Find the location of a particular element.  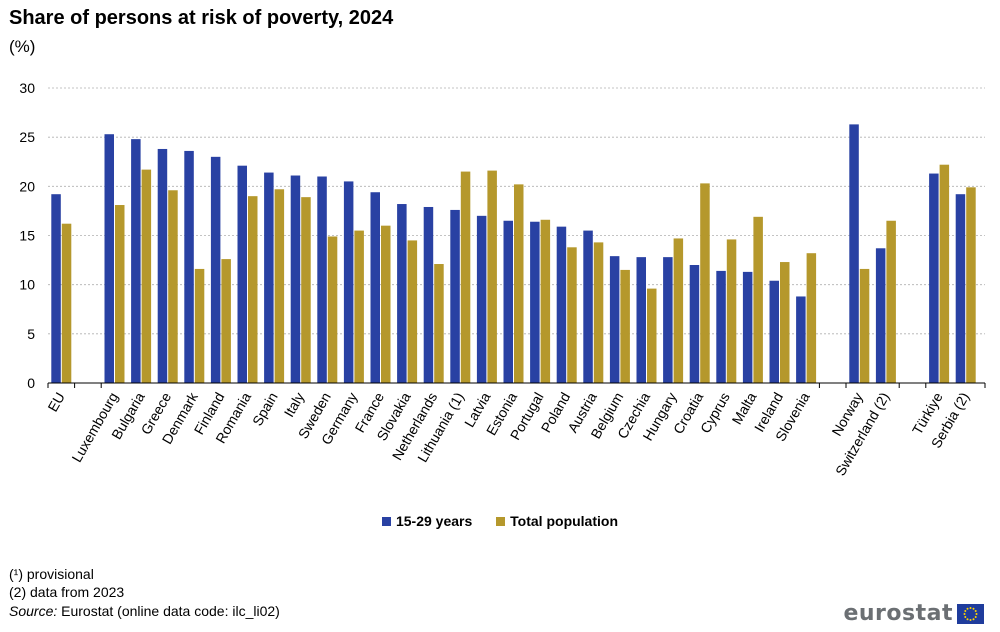

chart-legend: 15-29 years Total population is located at coordinates (500, 521).